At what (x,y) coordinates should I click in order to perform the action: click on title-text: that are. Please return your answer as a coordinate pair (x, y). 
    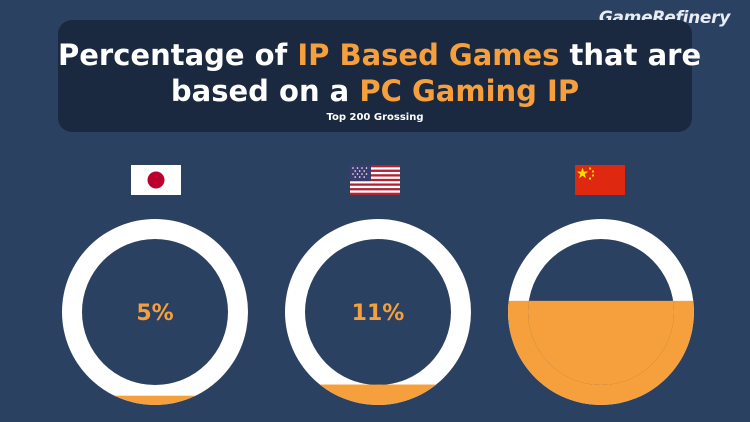
    Looking at the image, I should click on (630, 55).